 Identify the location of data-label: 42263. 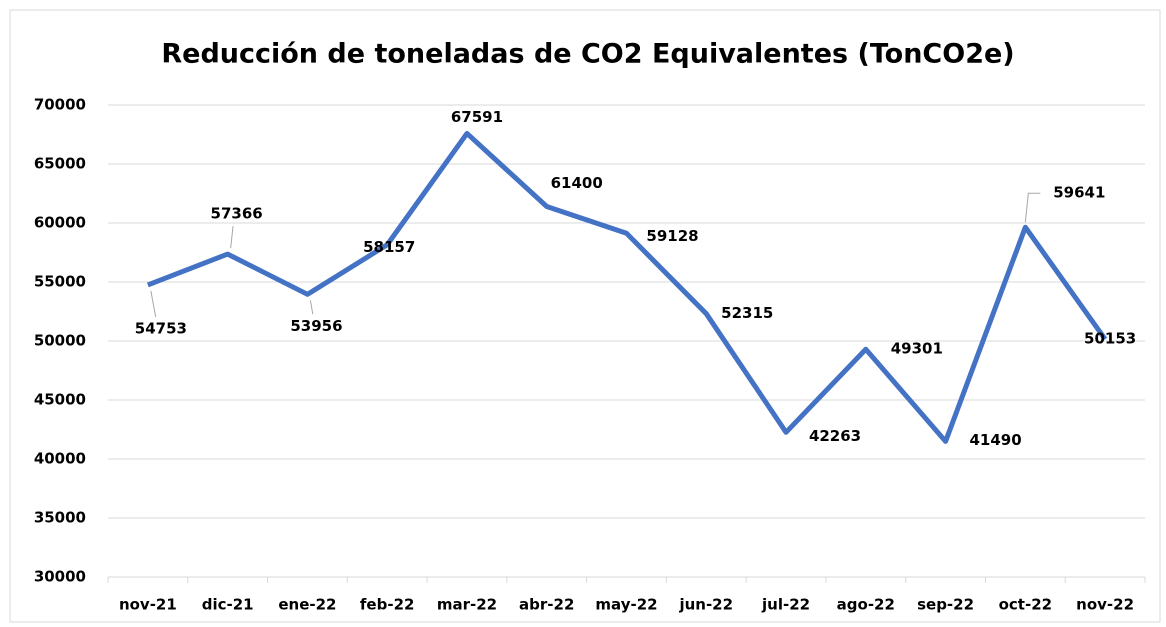
(835, 436).